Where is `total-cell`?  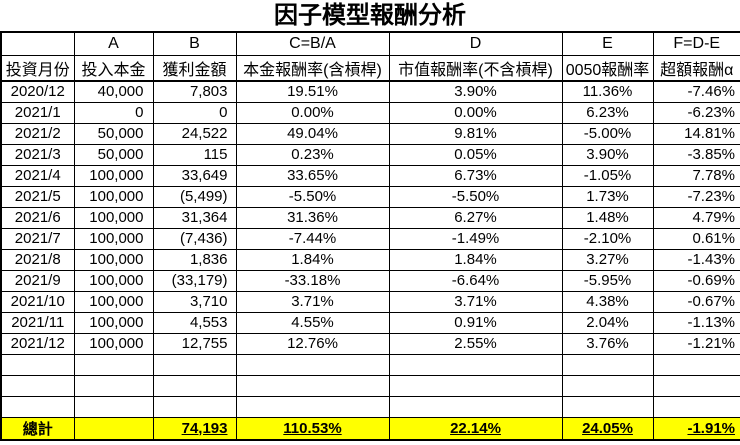 total-cell is located at coordinates (113, 428).